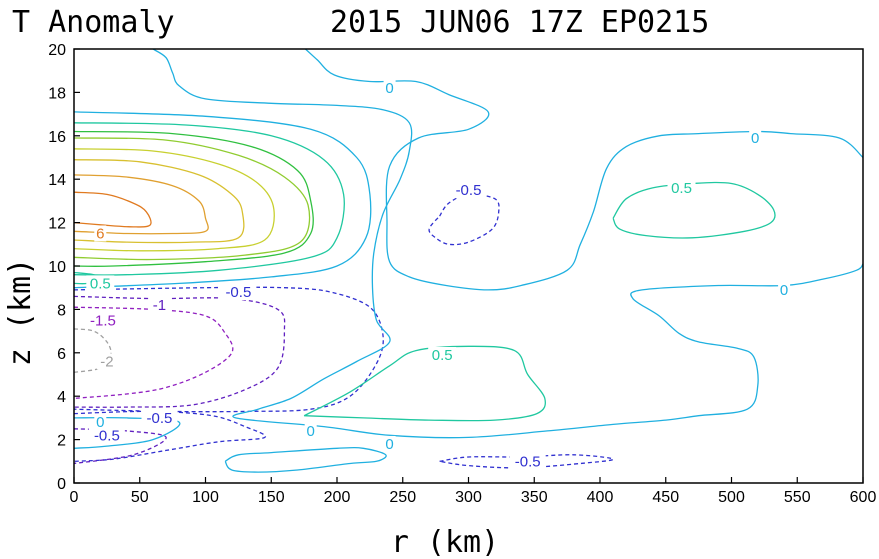  What do you see at coordinates (93, 22) in the screenshot?
I see `chart-title-left: T Anomaly` at bounding box center [93, 22].